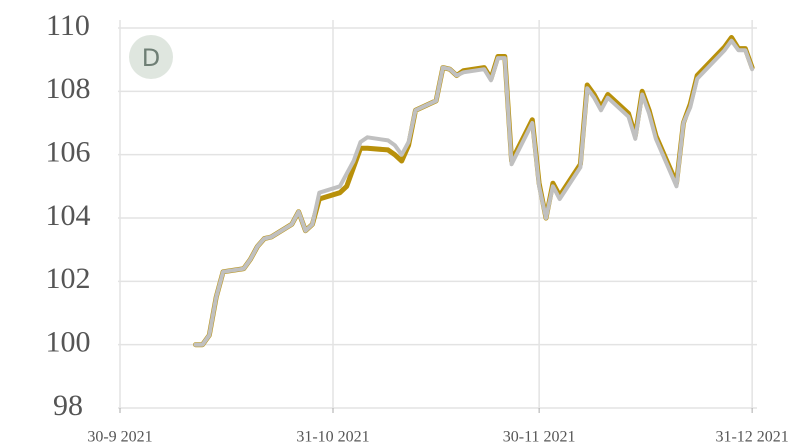  I want to click on x-tick-label: 31-10 2021, so click(332, 437).